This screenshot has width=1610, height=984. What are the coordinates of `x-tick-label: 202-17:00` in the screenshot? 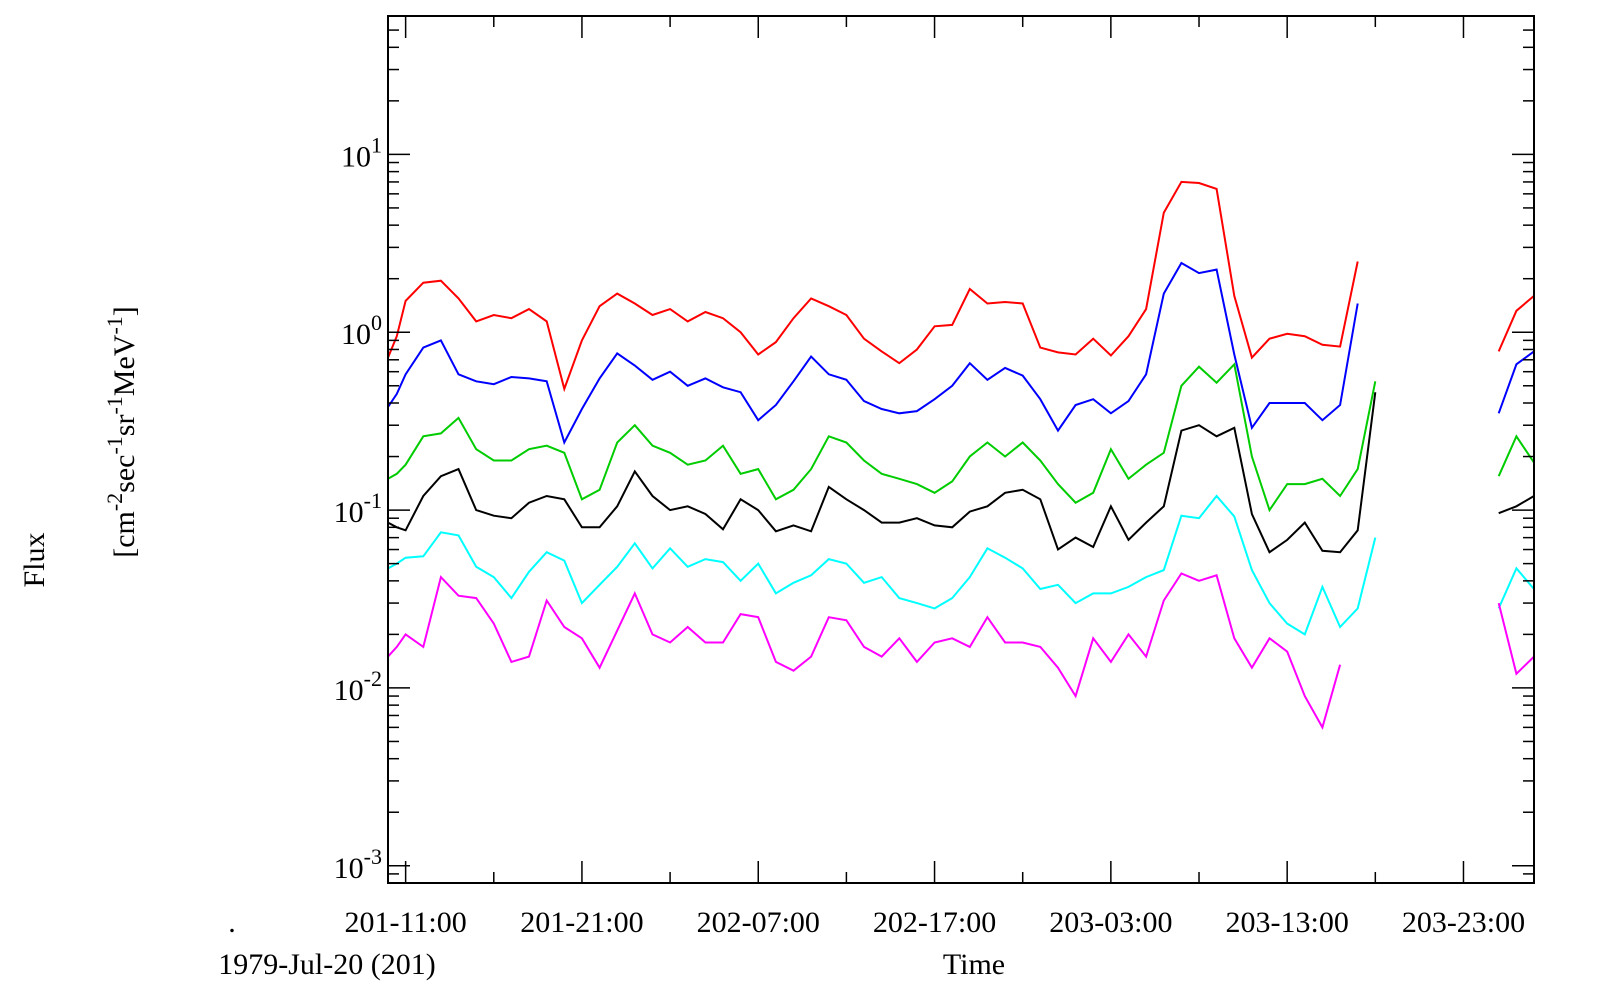 It's located at (934, 922).